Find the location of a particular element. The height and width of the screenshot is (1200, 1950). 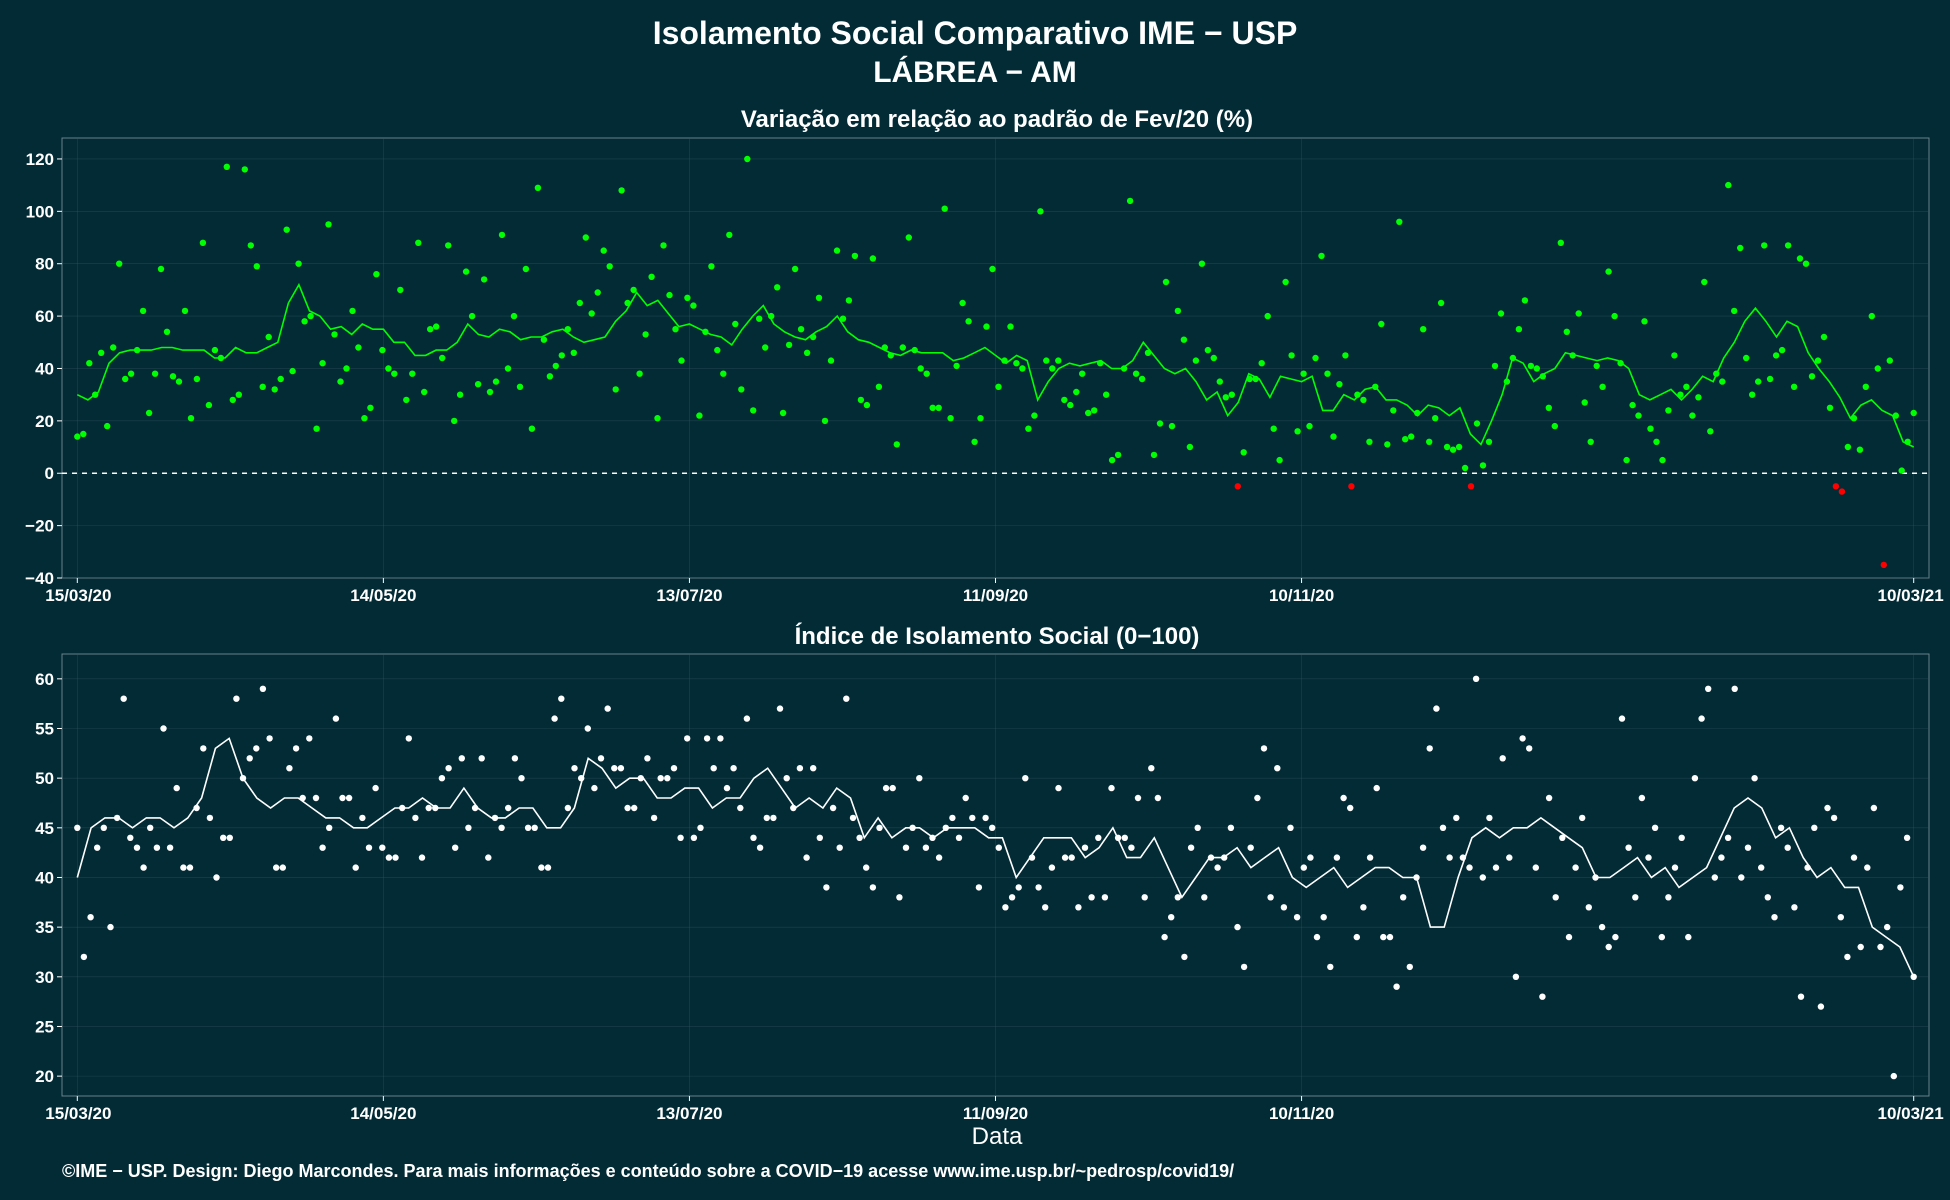

index-y-tick-label: 30 is located at coordinates (44, 977).